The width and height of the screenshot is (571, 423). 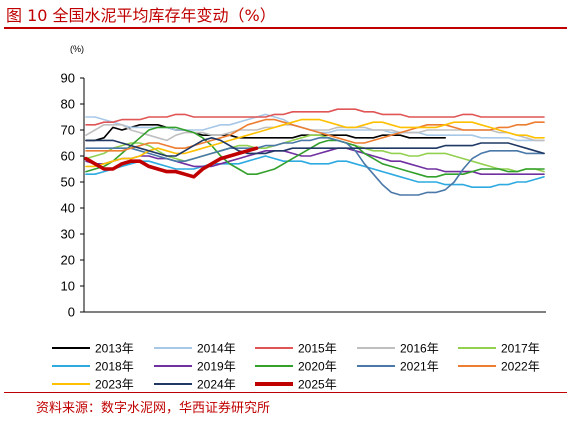 I want to click on legend-label: 2023年, so click(x=114, y=384).